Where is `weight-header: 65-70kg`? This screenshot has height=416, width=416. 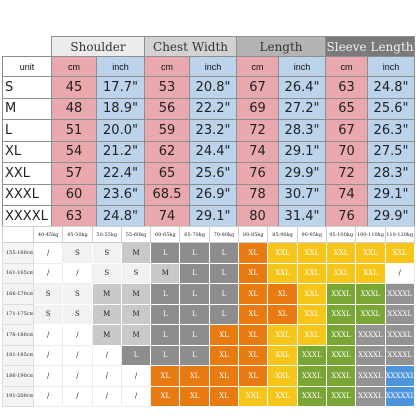
weight-header: 65-70kg is located at coordinates (194, 234).